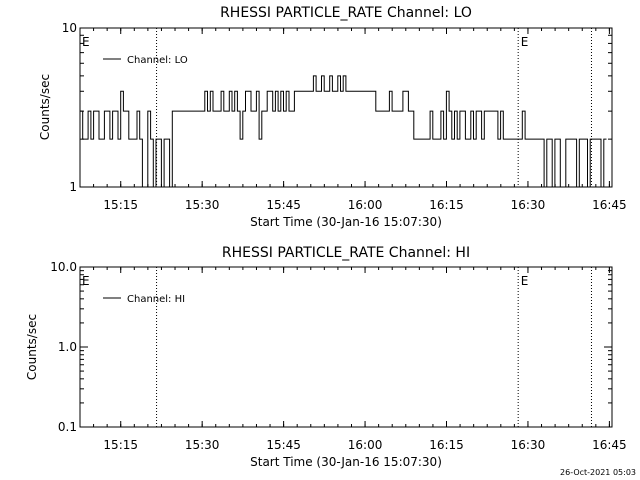 This screenshot has width=640, height=480. I want to click on lo-x-tick-label: 16:15, so click(446, 205).